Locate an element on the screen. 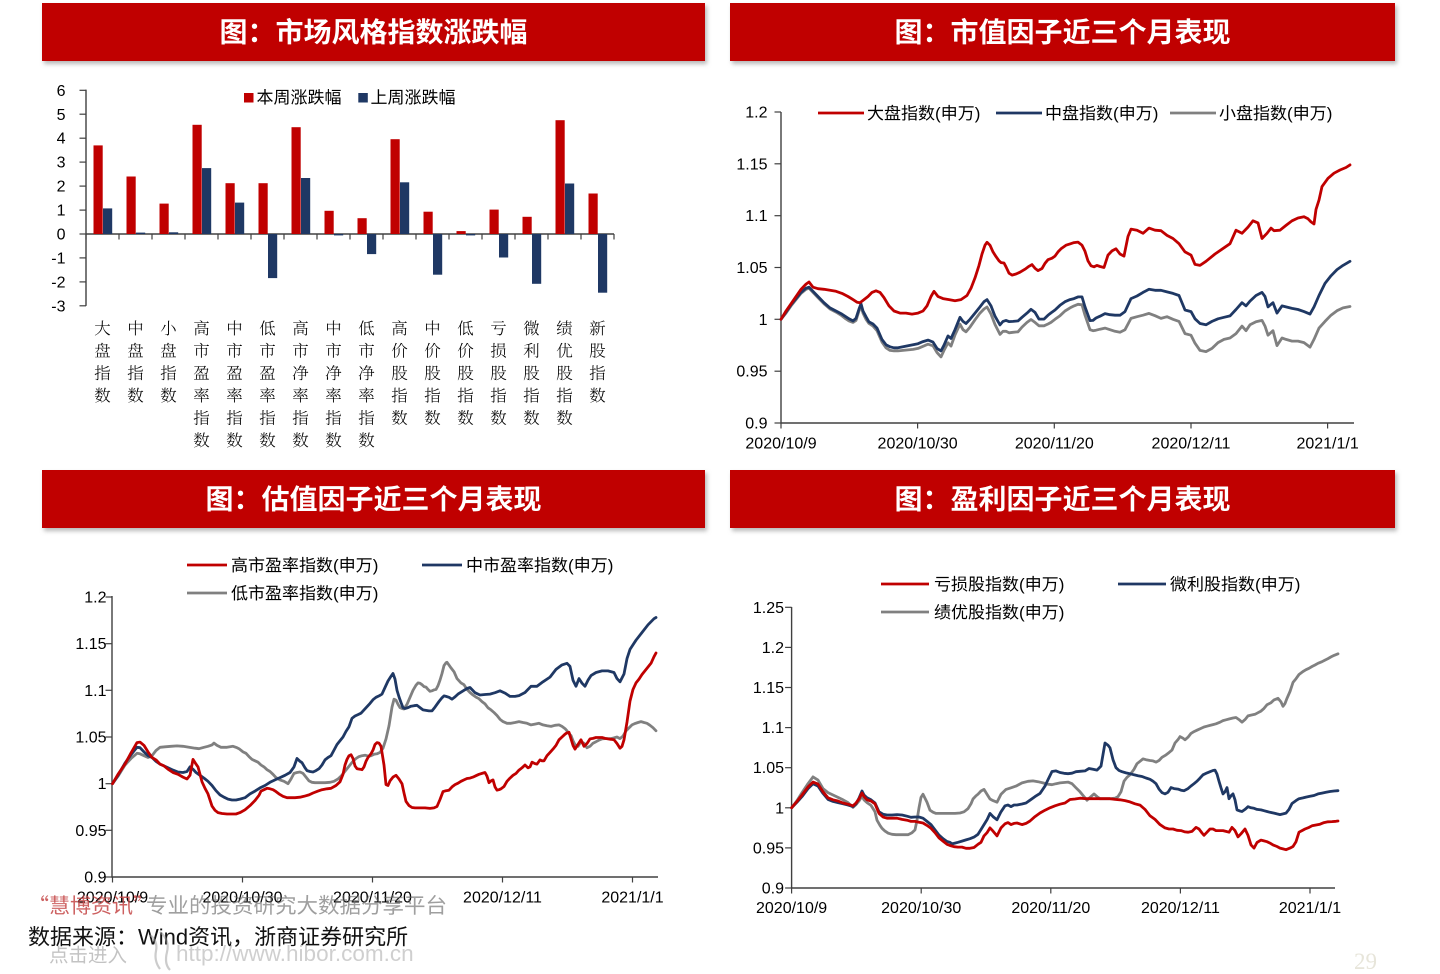 The image size is (1440, 974). svg-text: -2 is located at coordinates (58, 282).